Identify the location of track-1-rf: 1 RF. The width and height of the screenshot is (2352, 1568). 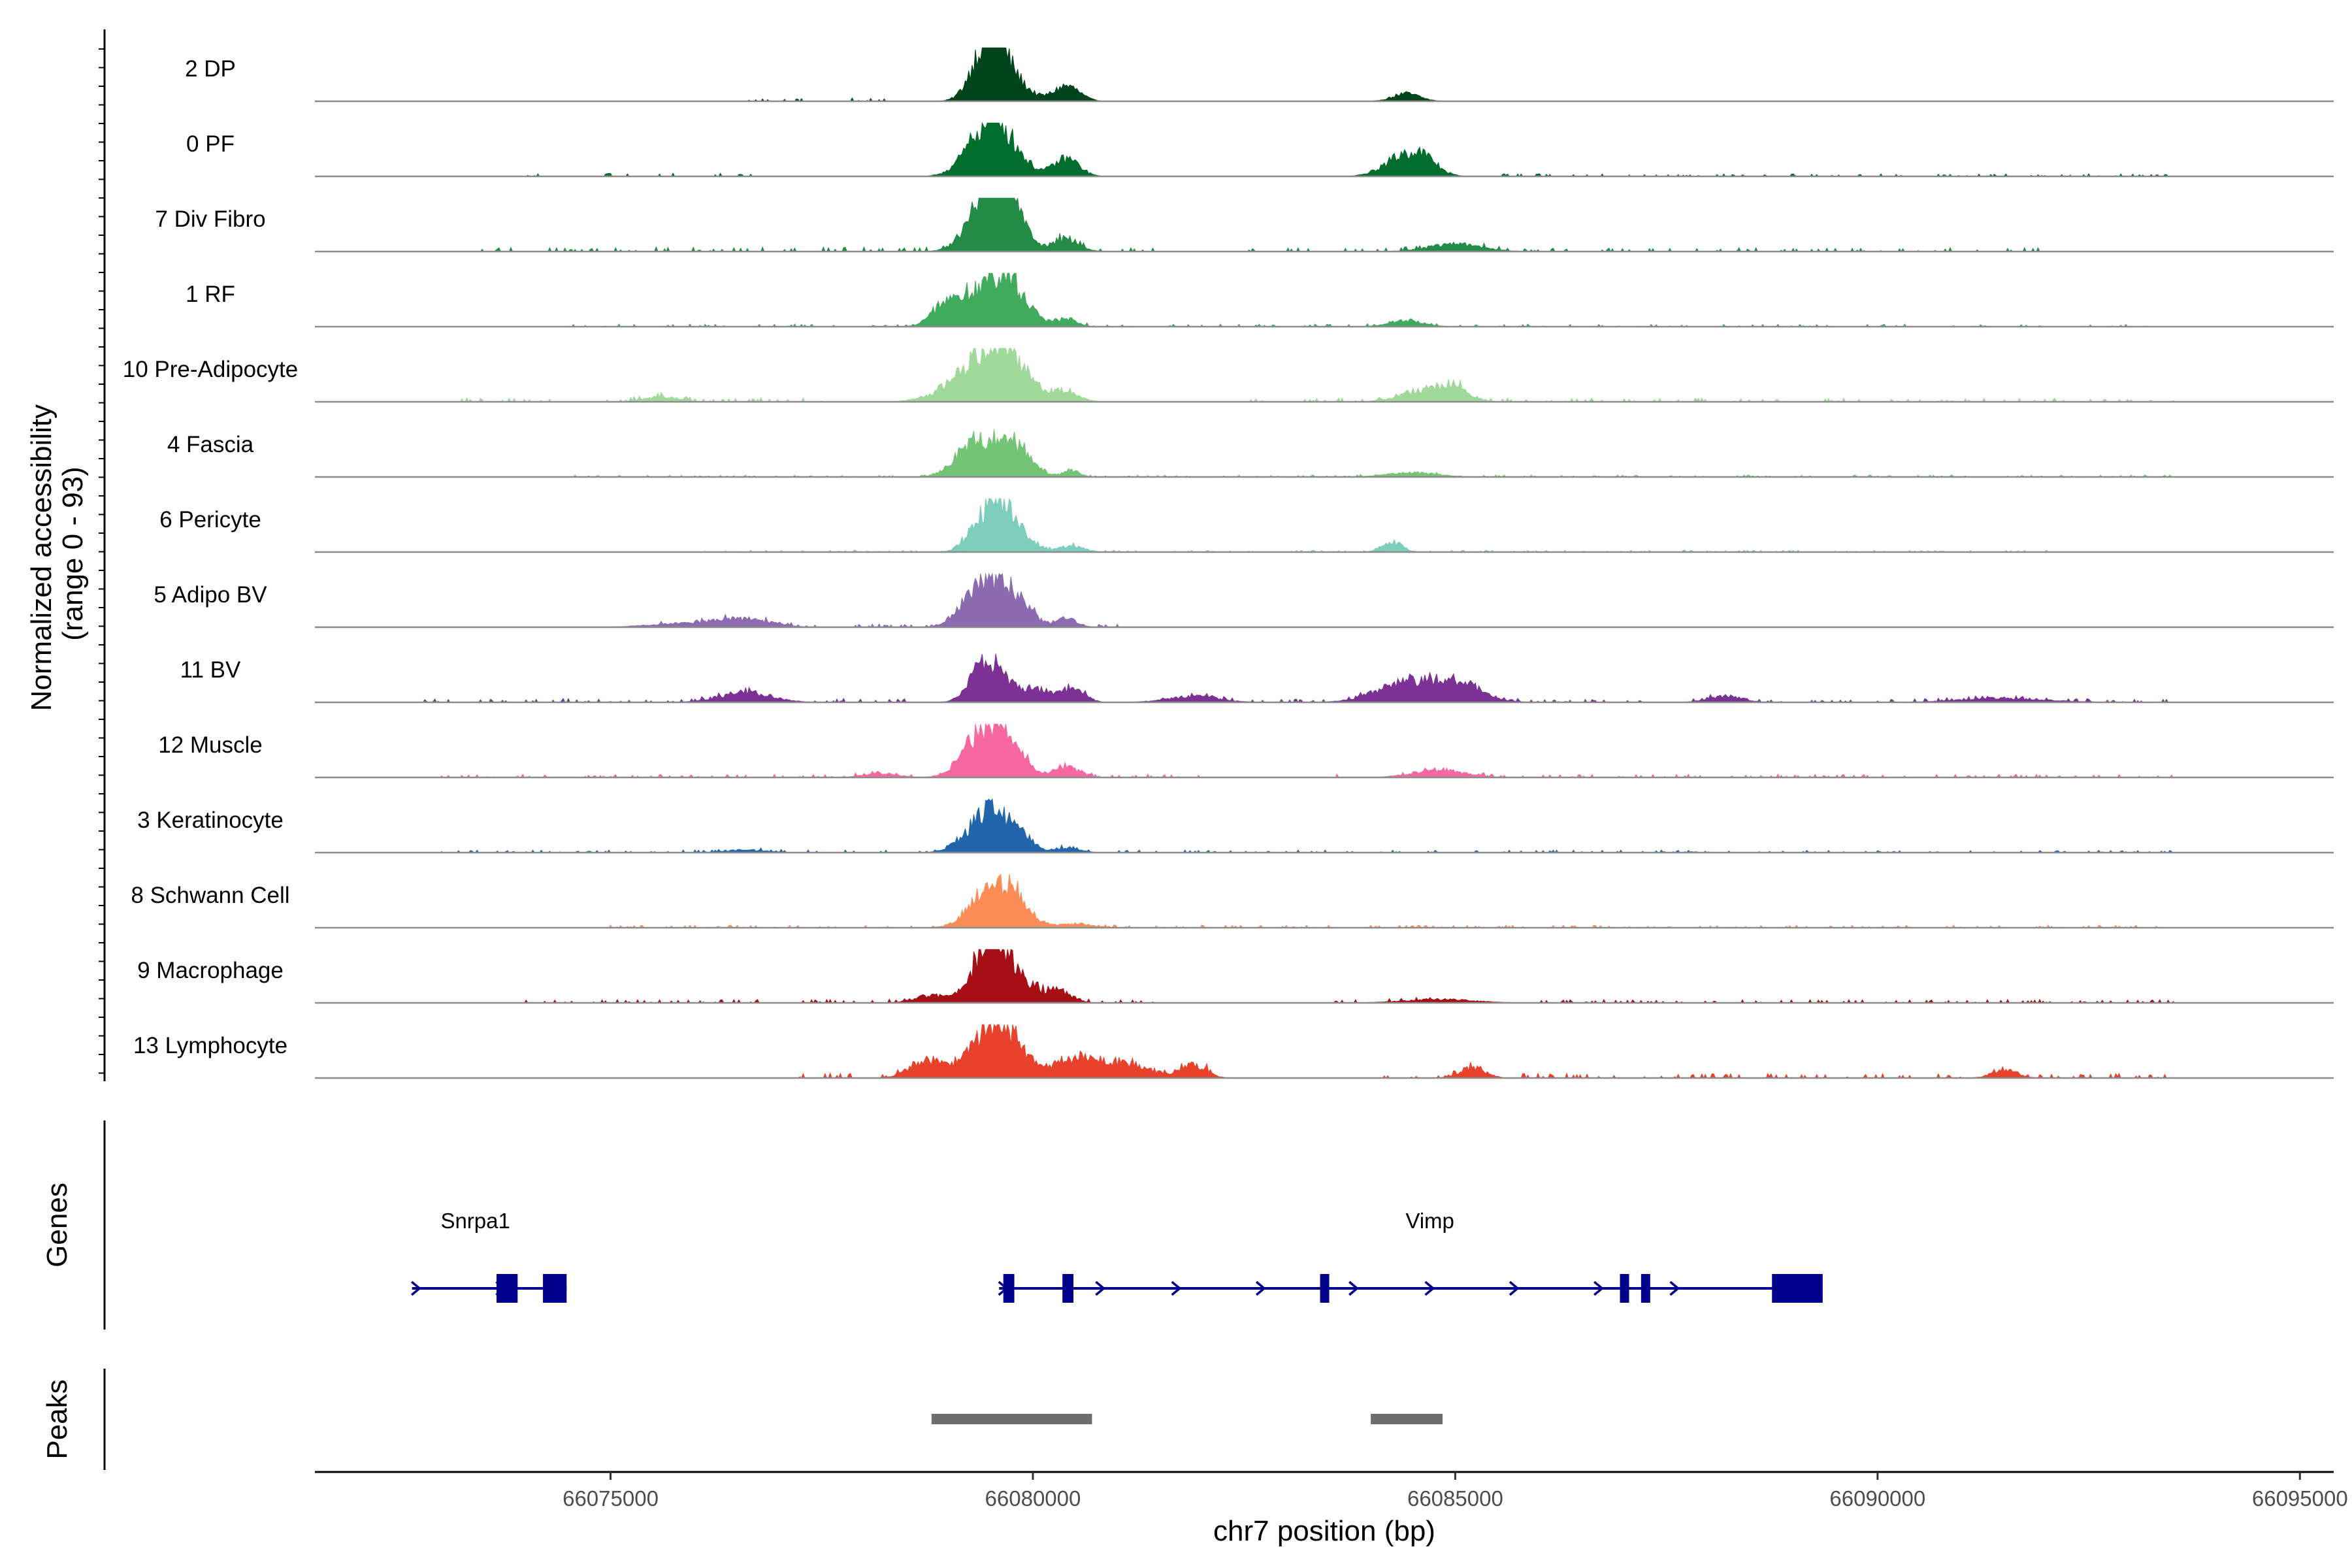
(1260, 300).